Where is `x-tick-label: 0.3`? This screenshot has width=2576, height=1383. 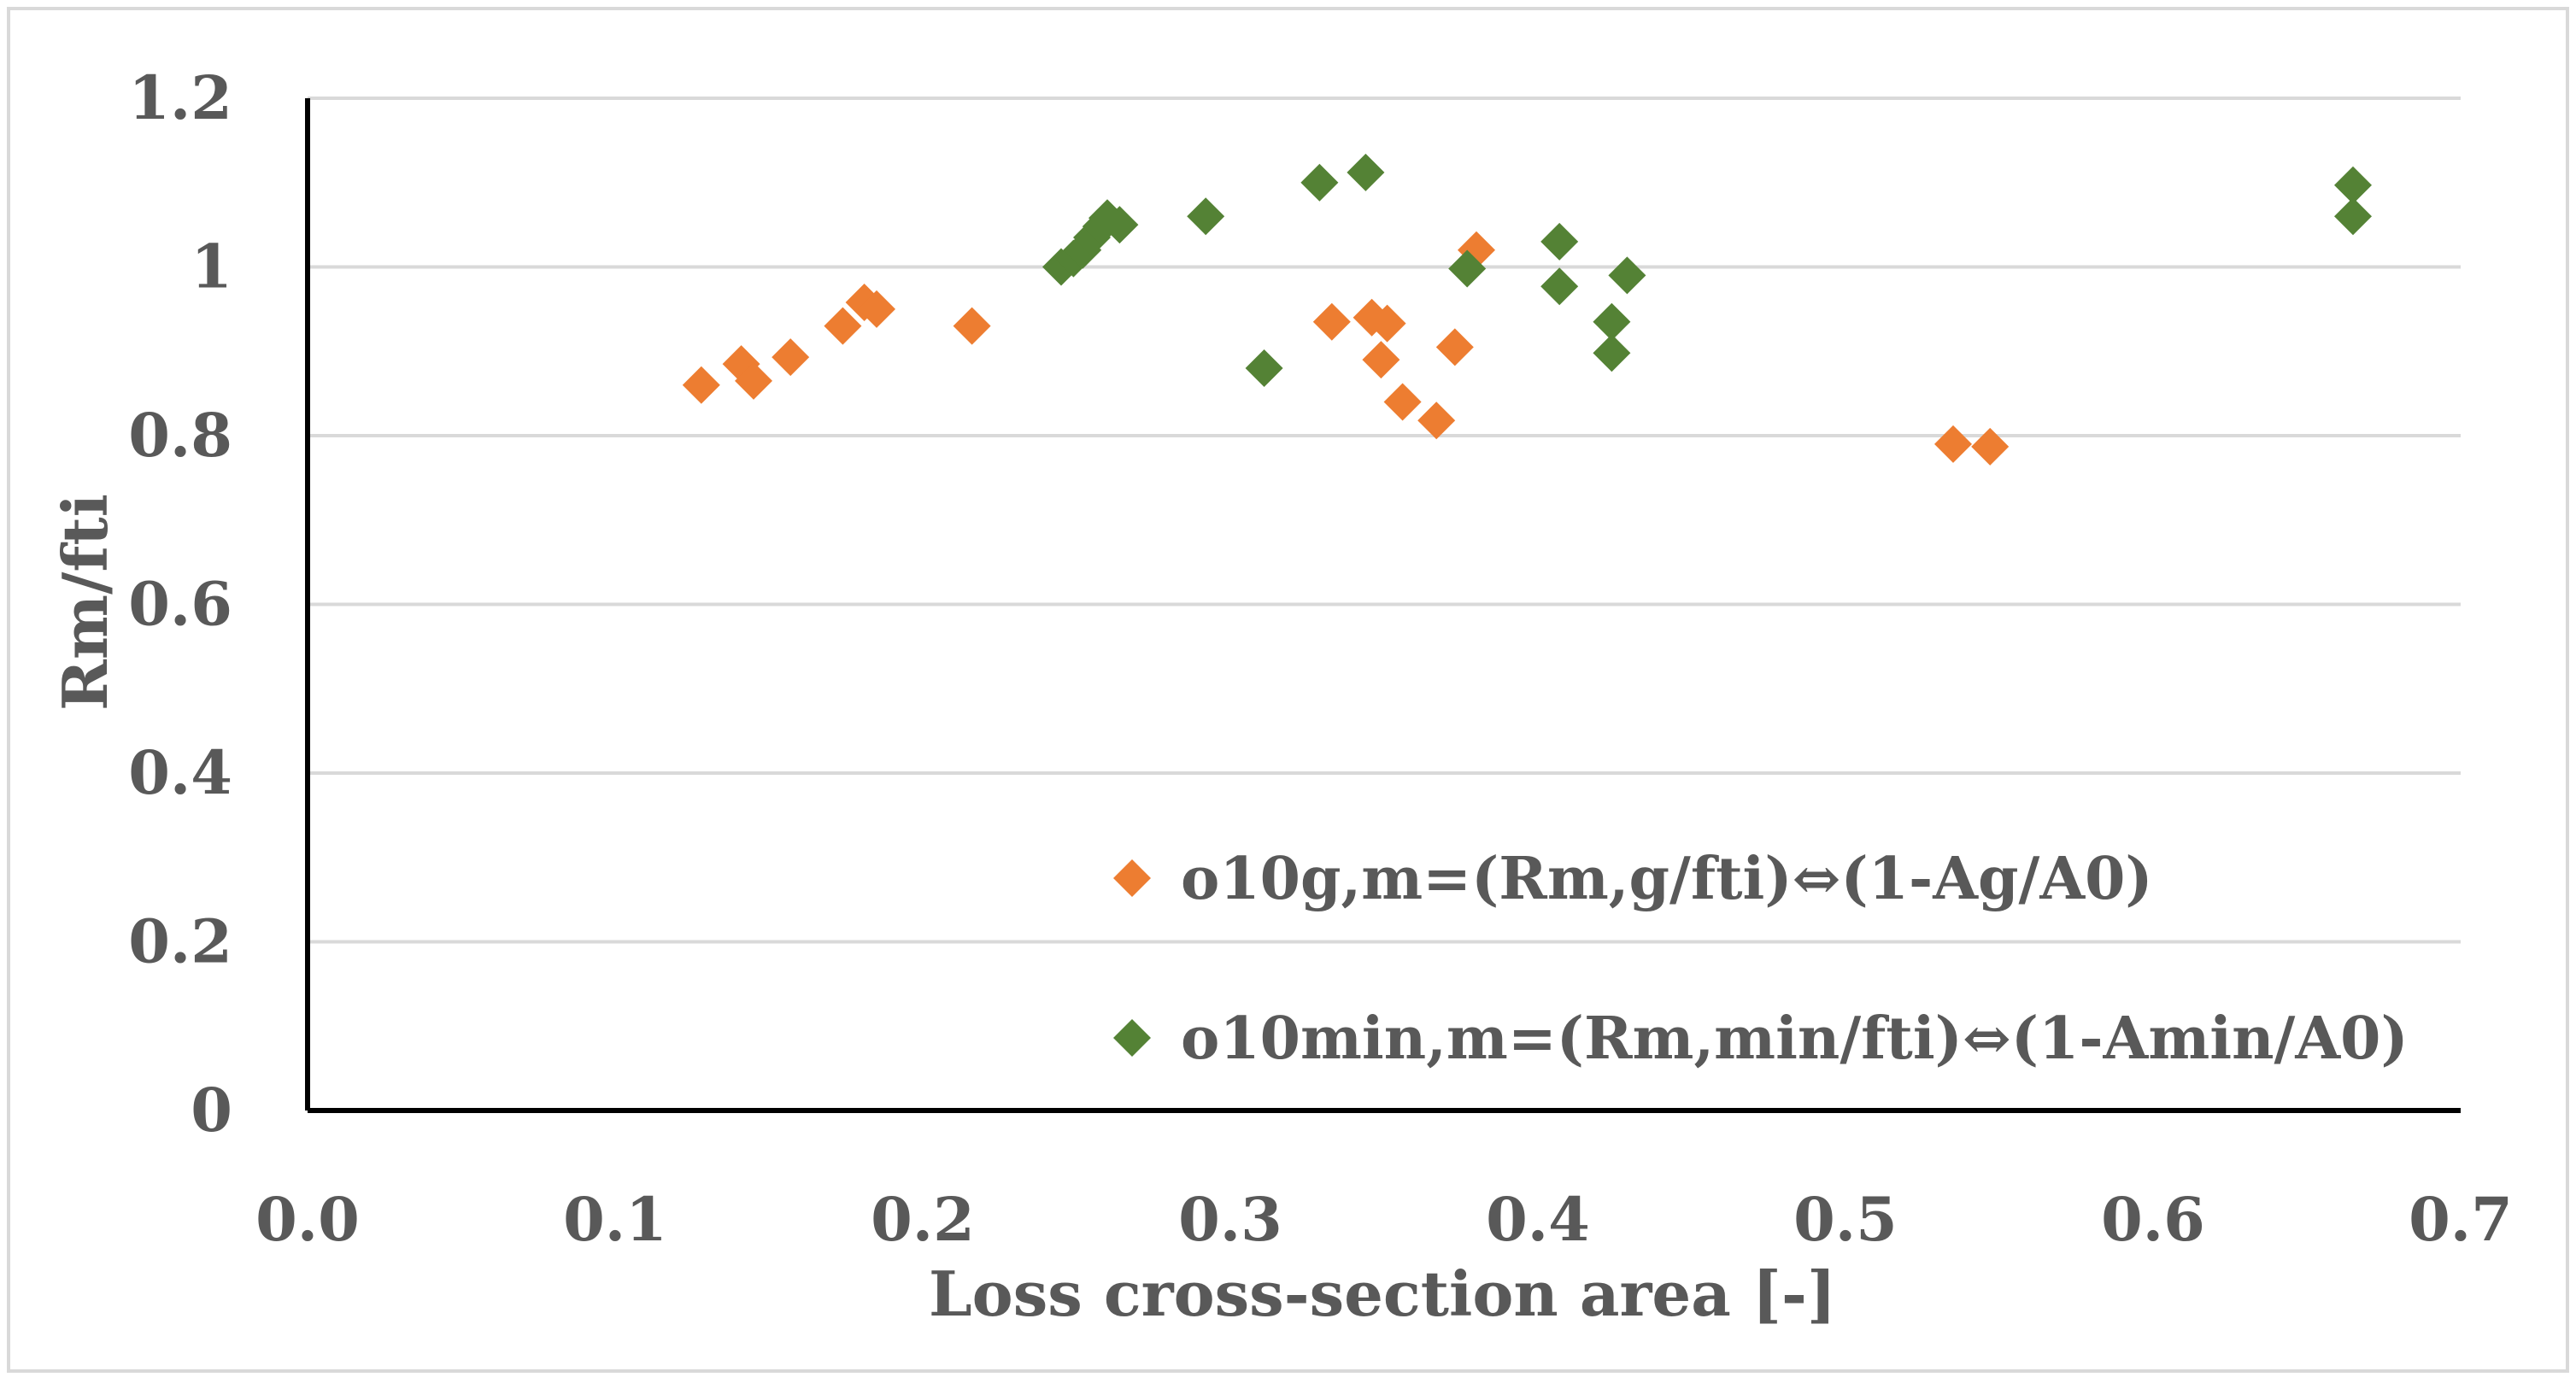
x-tick-label: 0.3 is located at coordinates (1230, 1219).